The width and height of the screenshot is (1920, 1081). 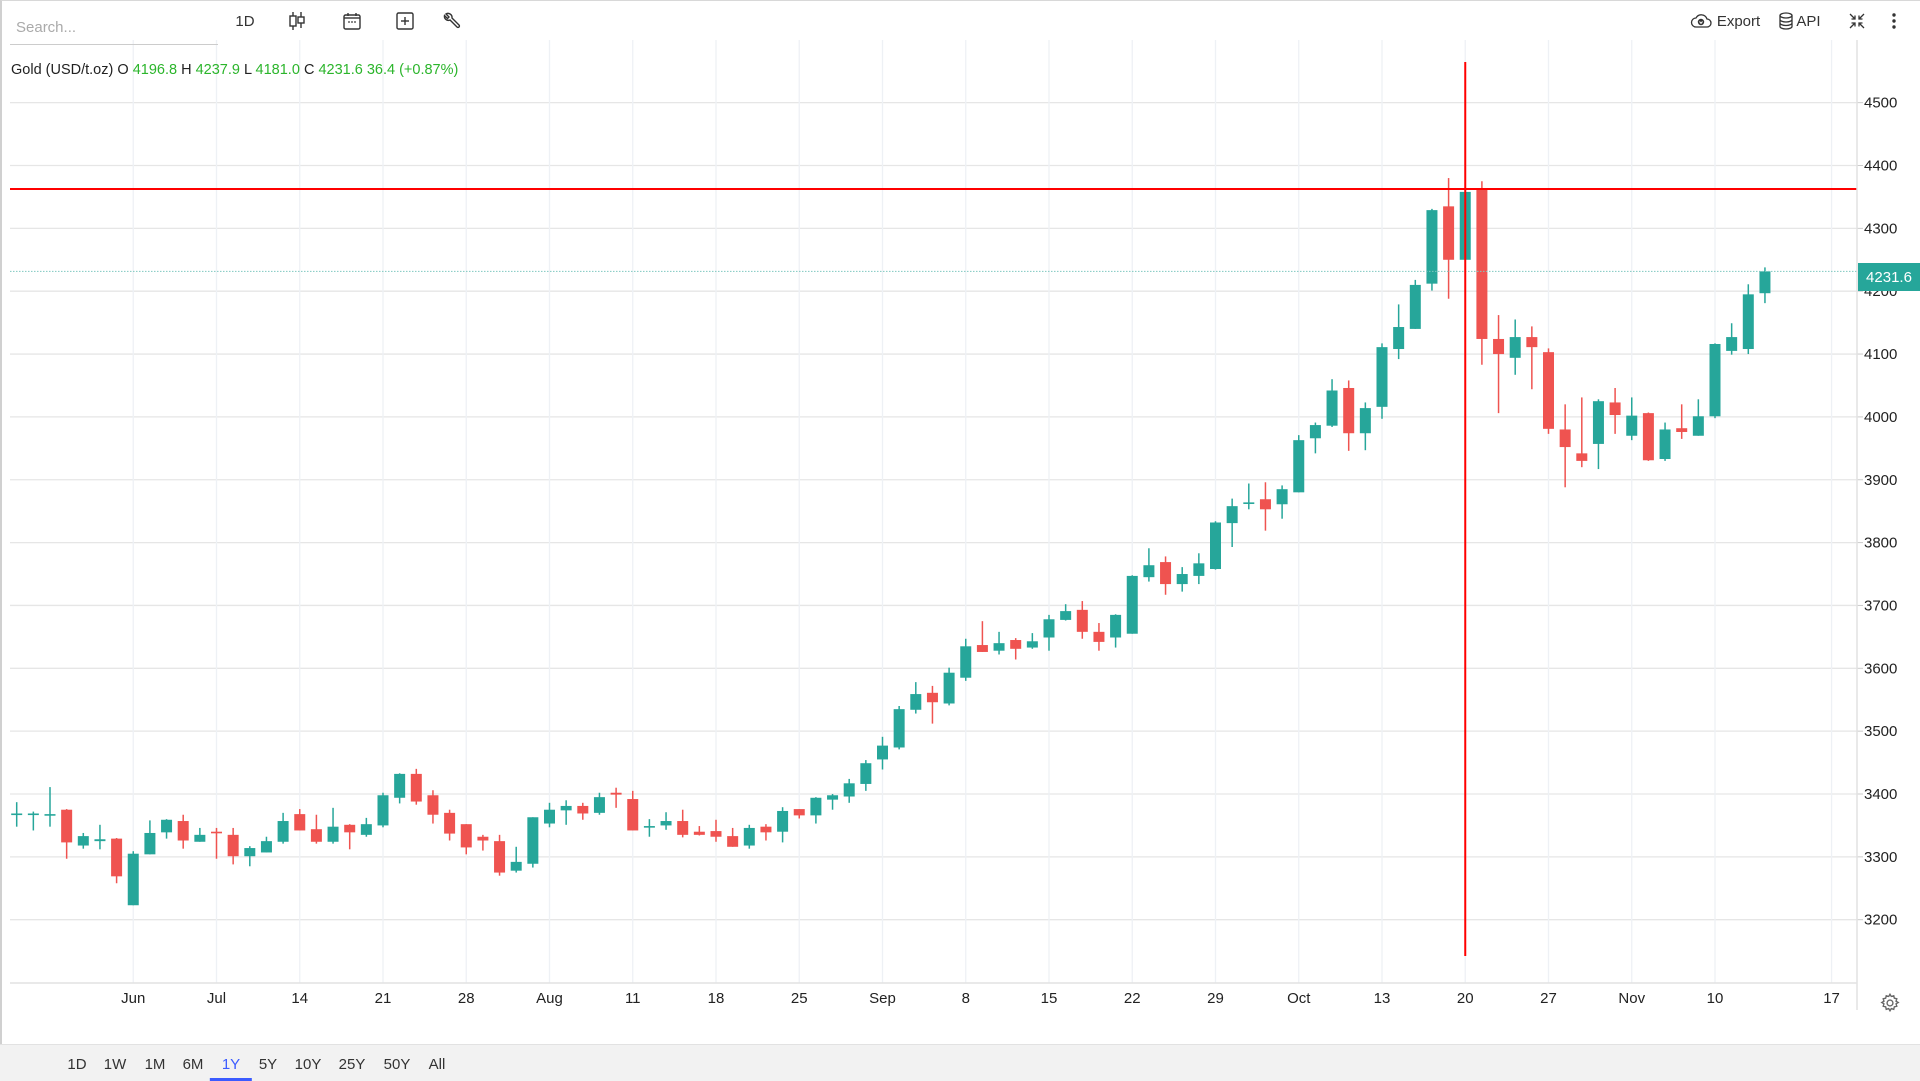 I want to click on api-button: API, so click(x=1800, y=21).